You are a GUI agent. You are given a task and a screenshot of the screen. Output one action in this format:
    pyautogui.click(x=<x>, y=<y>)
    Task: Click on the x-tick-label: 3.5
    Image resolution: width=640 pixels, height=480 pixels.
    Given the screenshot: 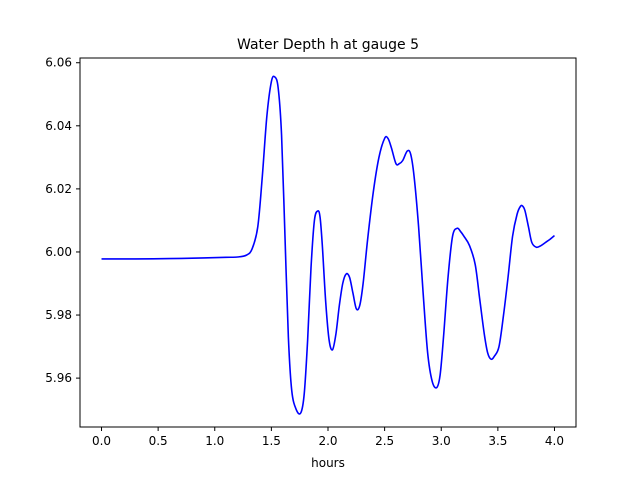 What is the action you would take?
    pyautogui.click(x=497, y=441)
    